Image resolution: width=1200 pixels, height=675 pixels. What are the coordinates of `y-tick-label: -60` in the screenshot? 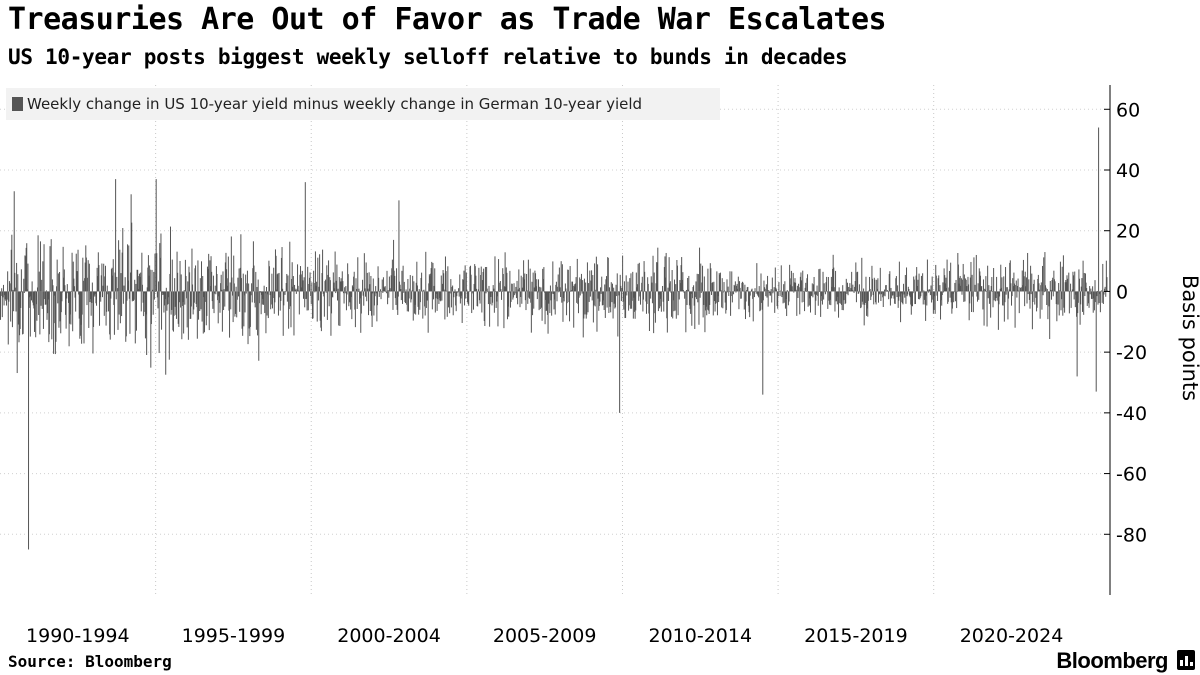 It's located at (1131, 475).